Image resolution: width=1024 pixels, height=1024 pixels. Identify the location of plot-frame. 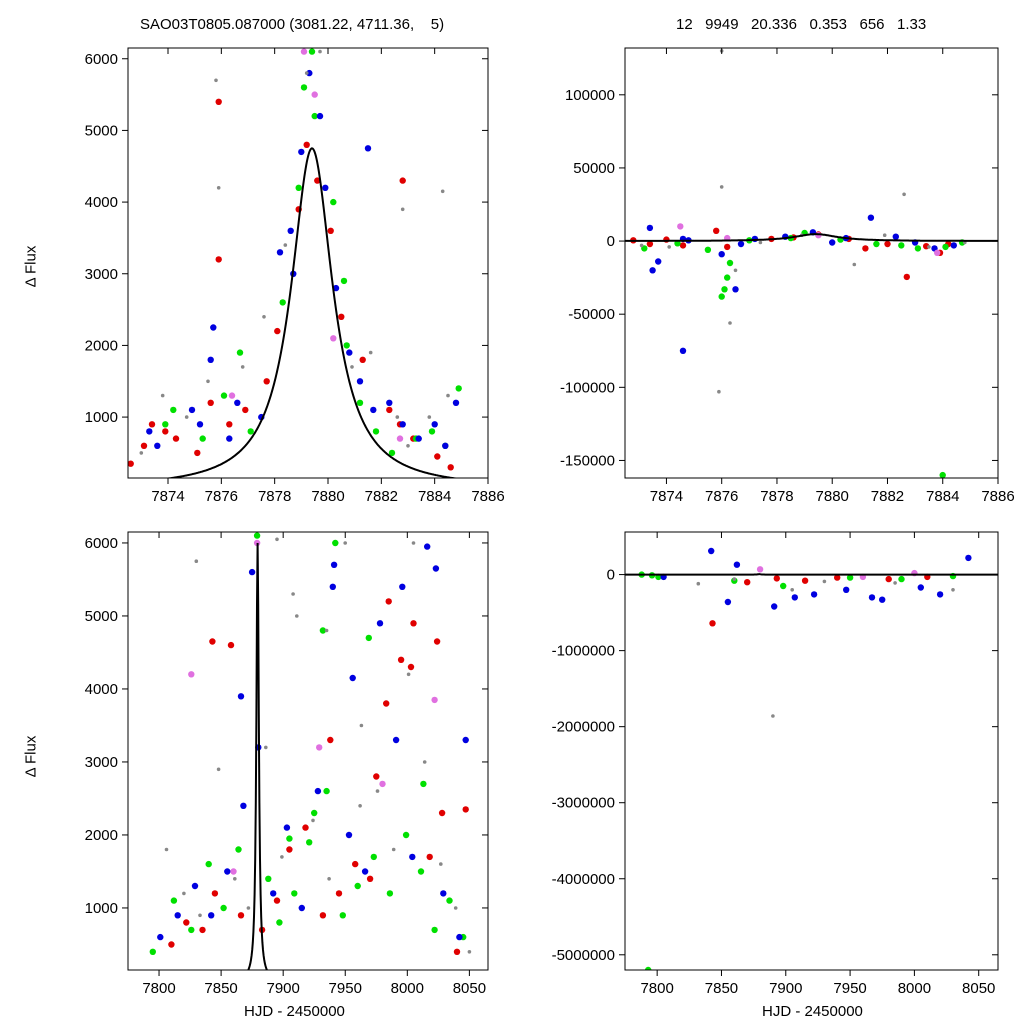
(308, 263).